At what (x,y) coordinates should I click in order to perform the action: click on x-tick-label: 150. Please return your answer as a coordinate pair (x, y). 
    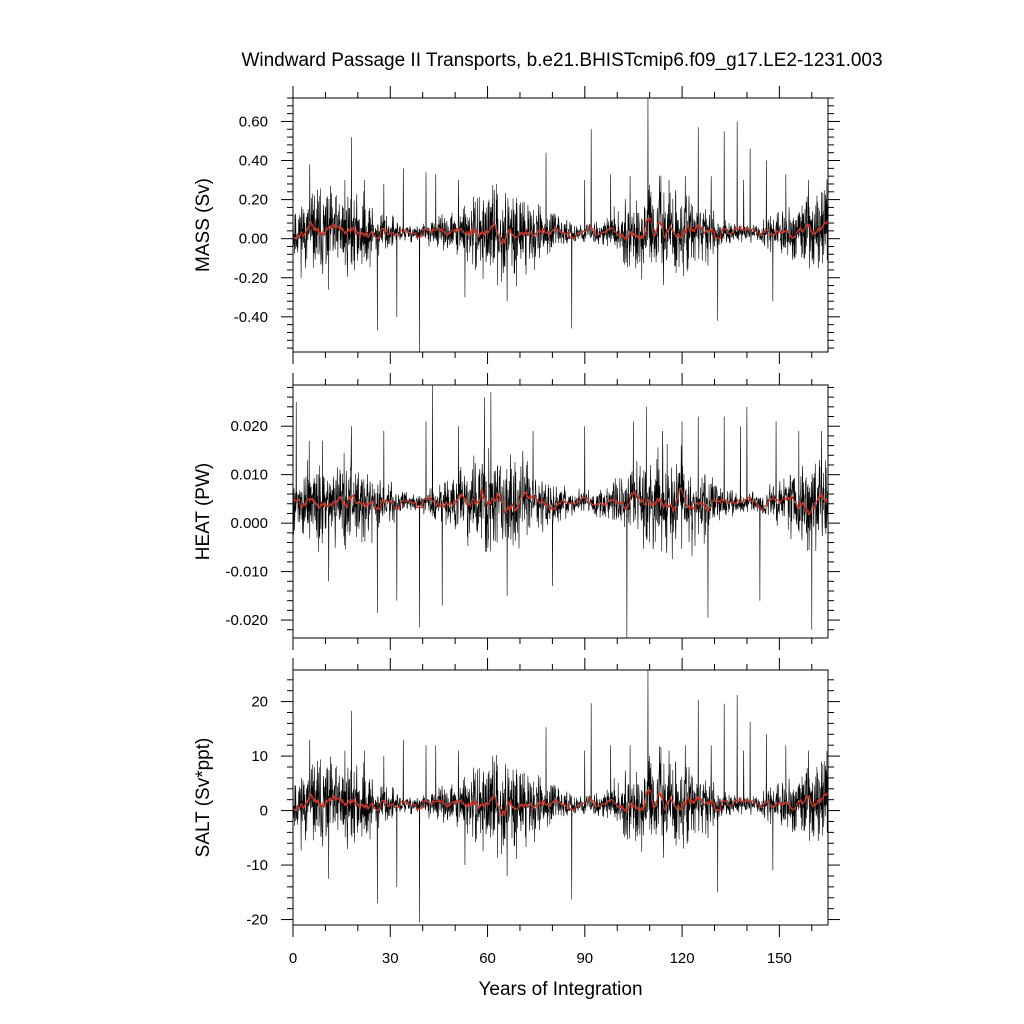
    Looking at the image, I should click on (779, 958).